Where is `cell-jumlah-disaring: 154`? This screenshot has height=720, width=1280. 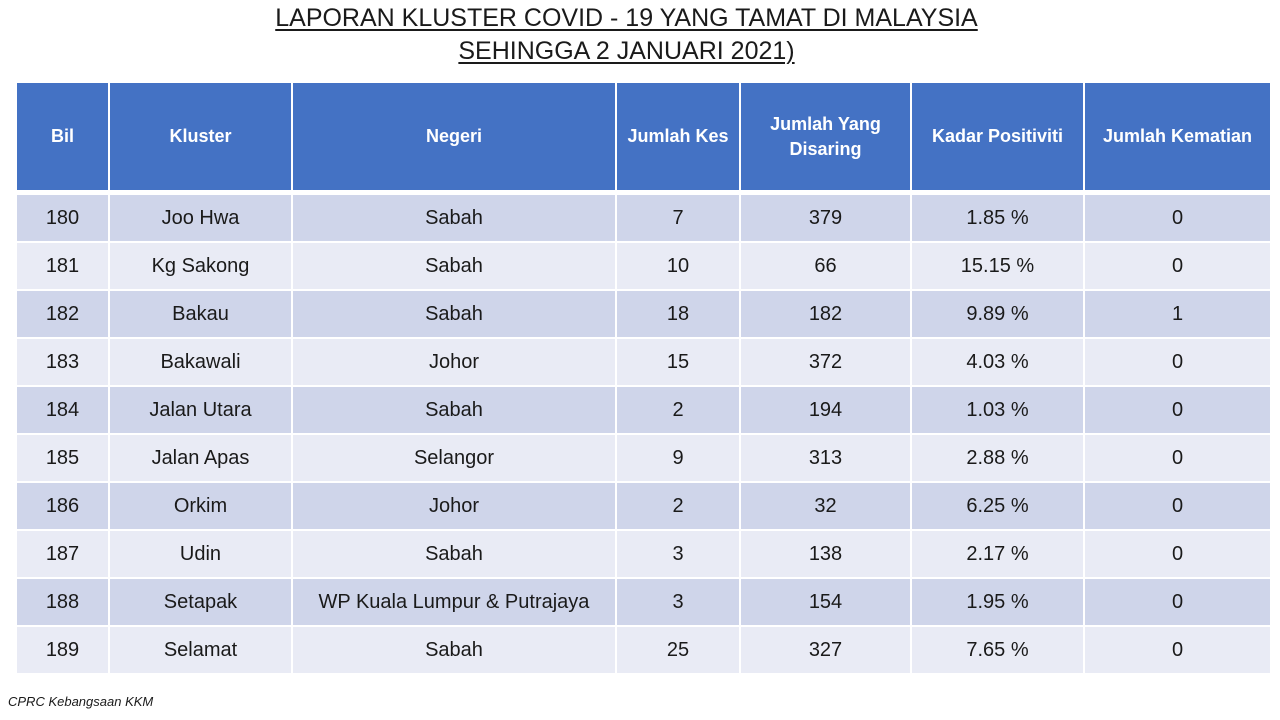
cell-jumlah-disaring: 154 is located at coordinates (826, 602).